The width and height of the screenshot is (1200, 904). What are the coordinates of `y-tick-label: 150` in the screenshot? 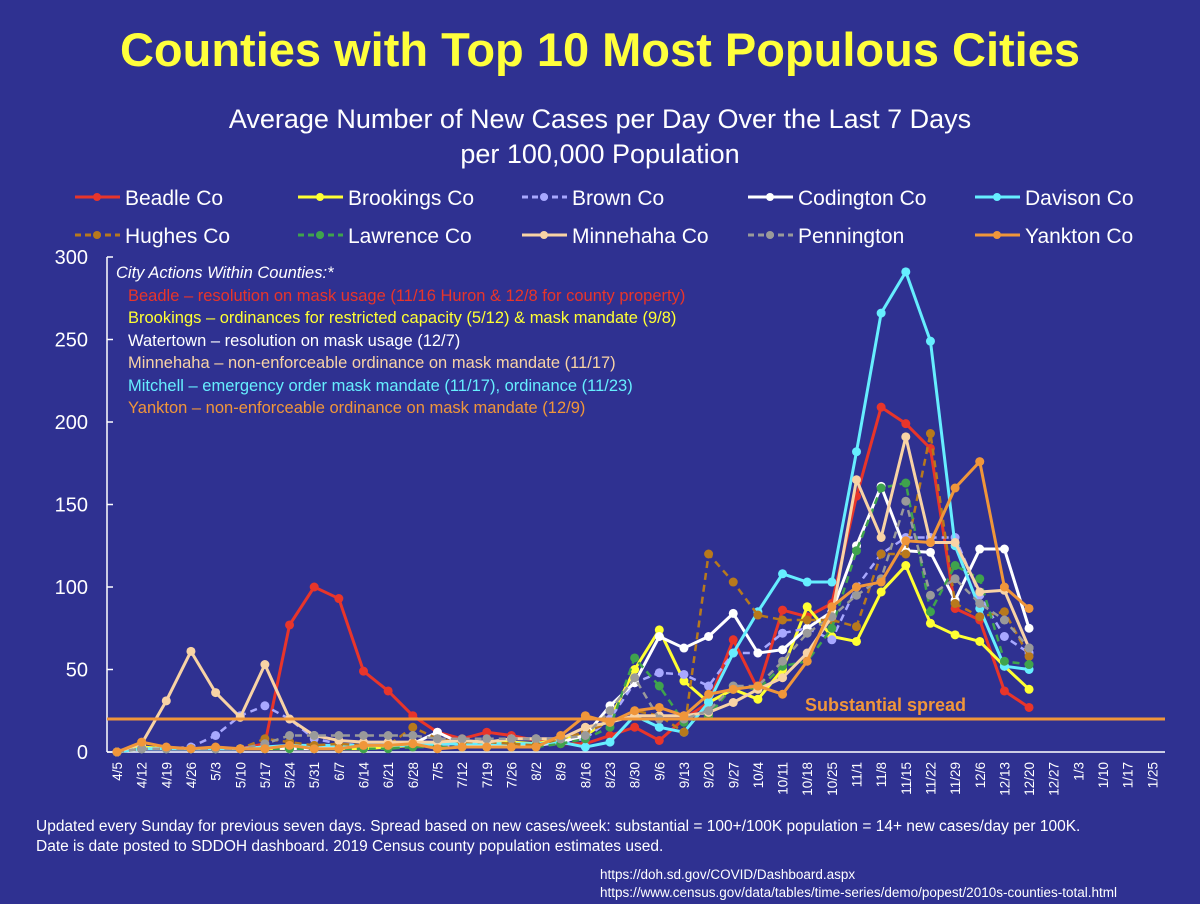 It's located at (71, 506).